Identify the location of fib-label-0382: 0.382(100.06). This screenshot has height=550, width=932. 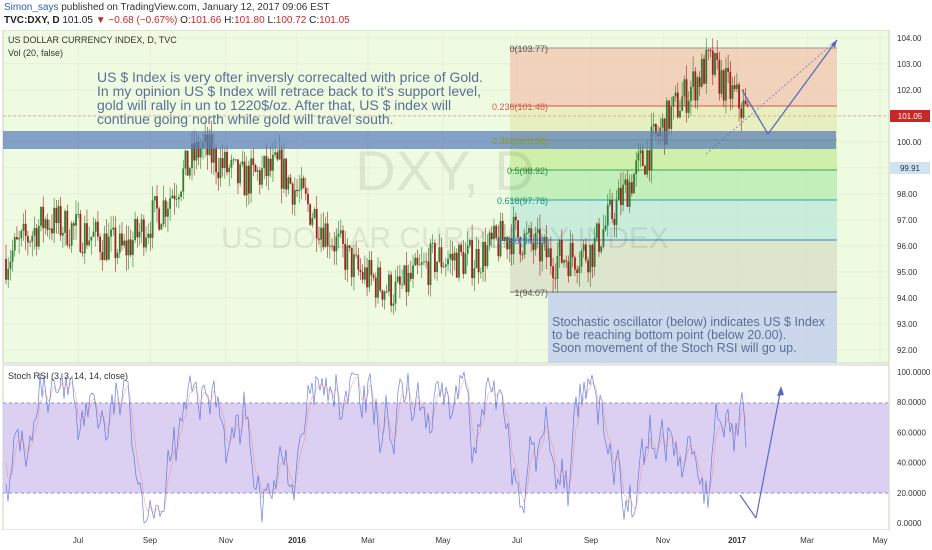
(520, 141).